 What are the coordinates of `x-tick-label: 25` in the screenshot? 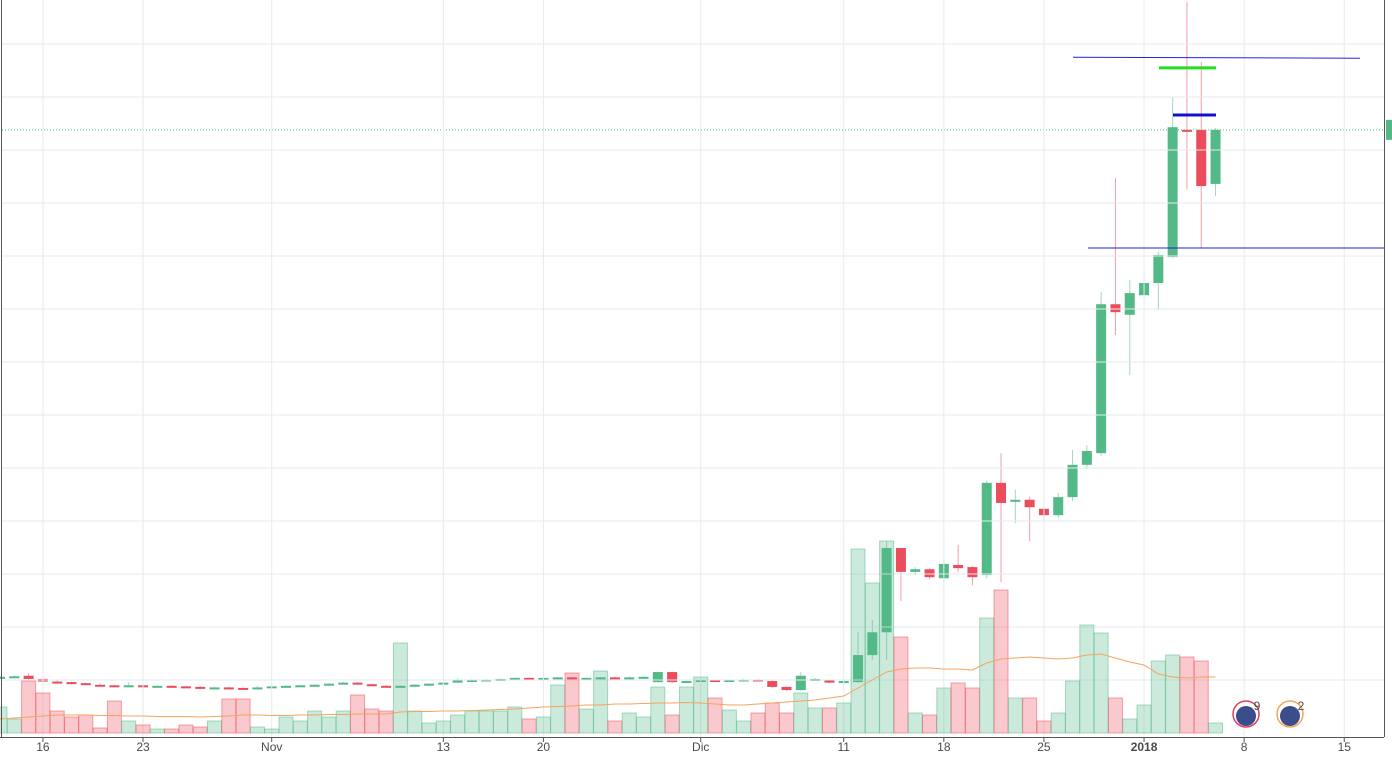 It's located at (1044, 747).